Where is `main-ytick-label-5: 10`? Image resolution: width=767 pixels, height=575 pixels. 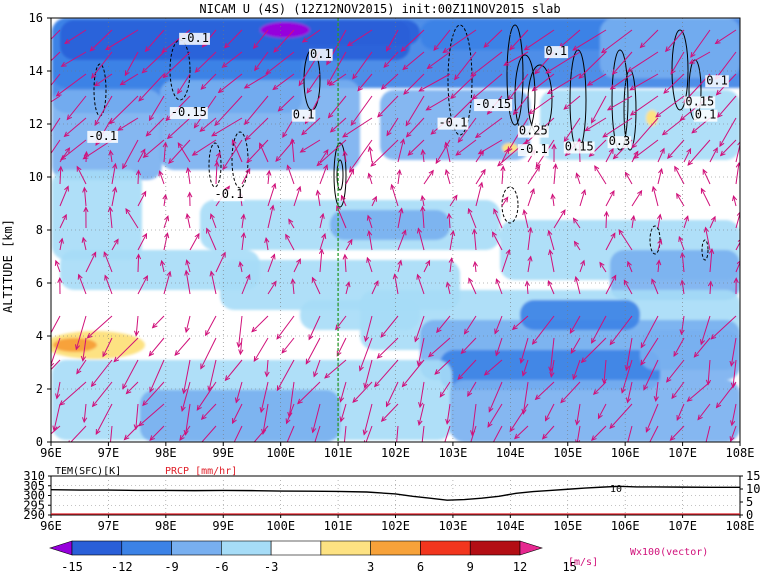 main-ytick-label-5: 10 is located at coordinates (36, 177).